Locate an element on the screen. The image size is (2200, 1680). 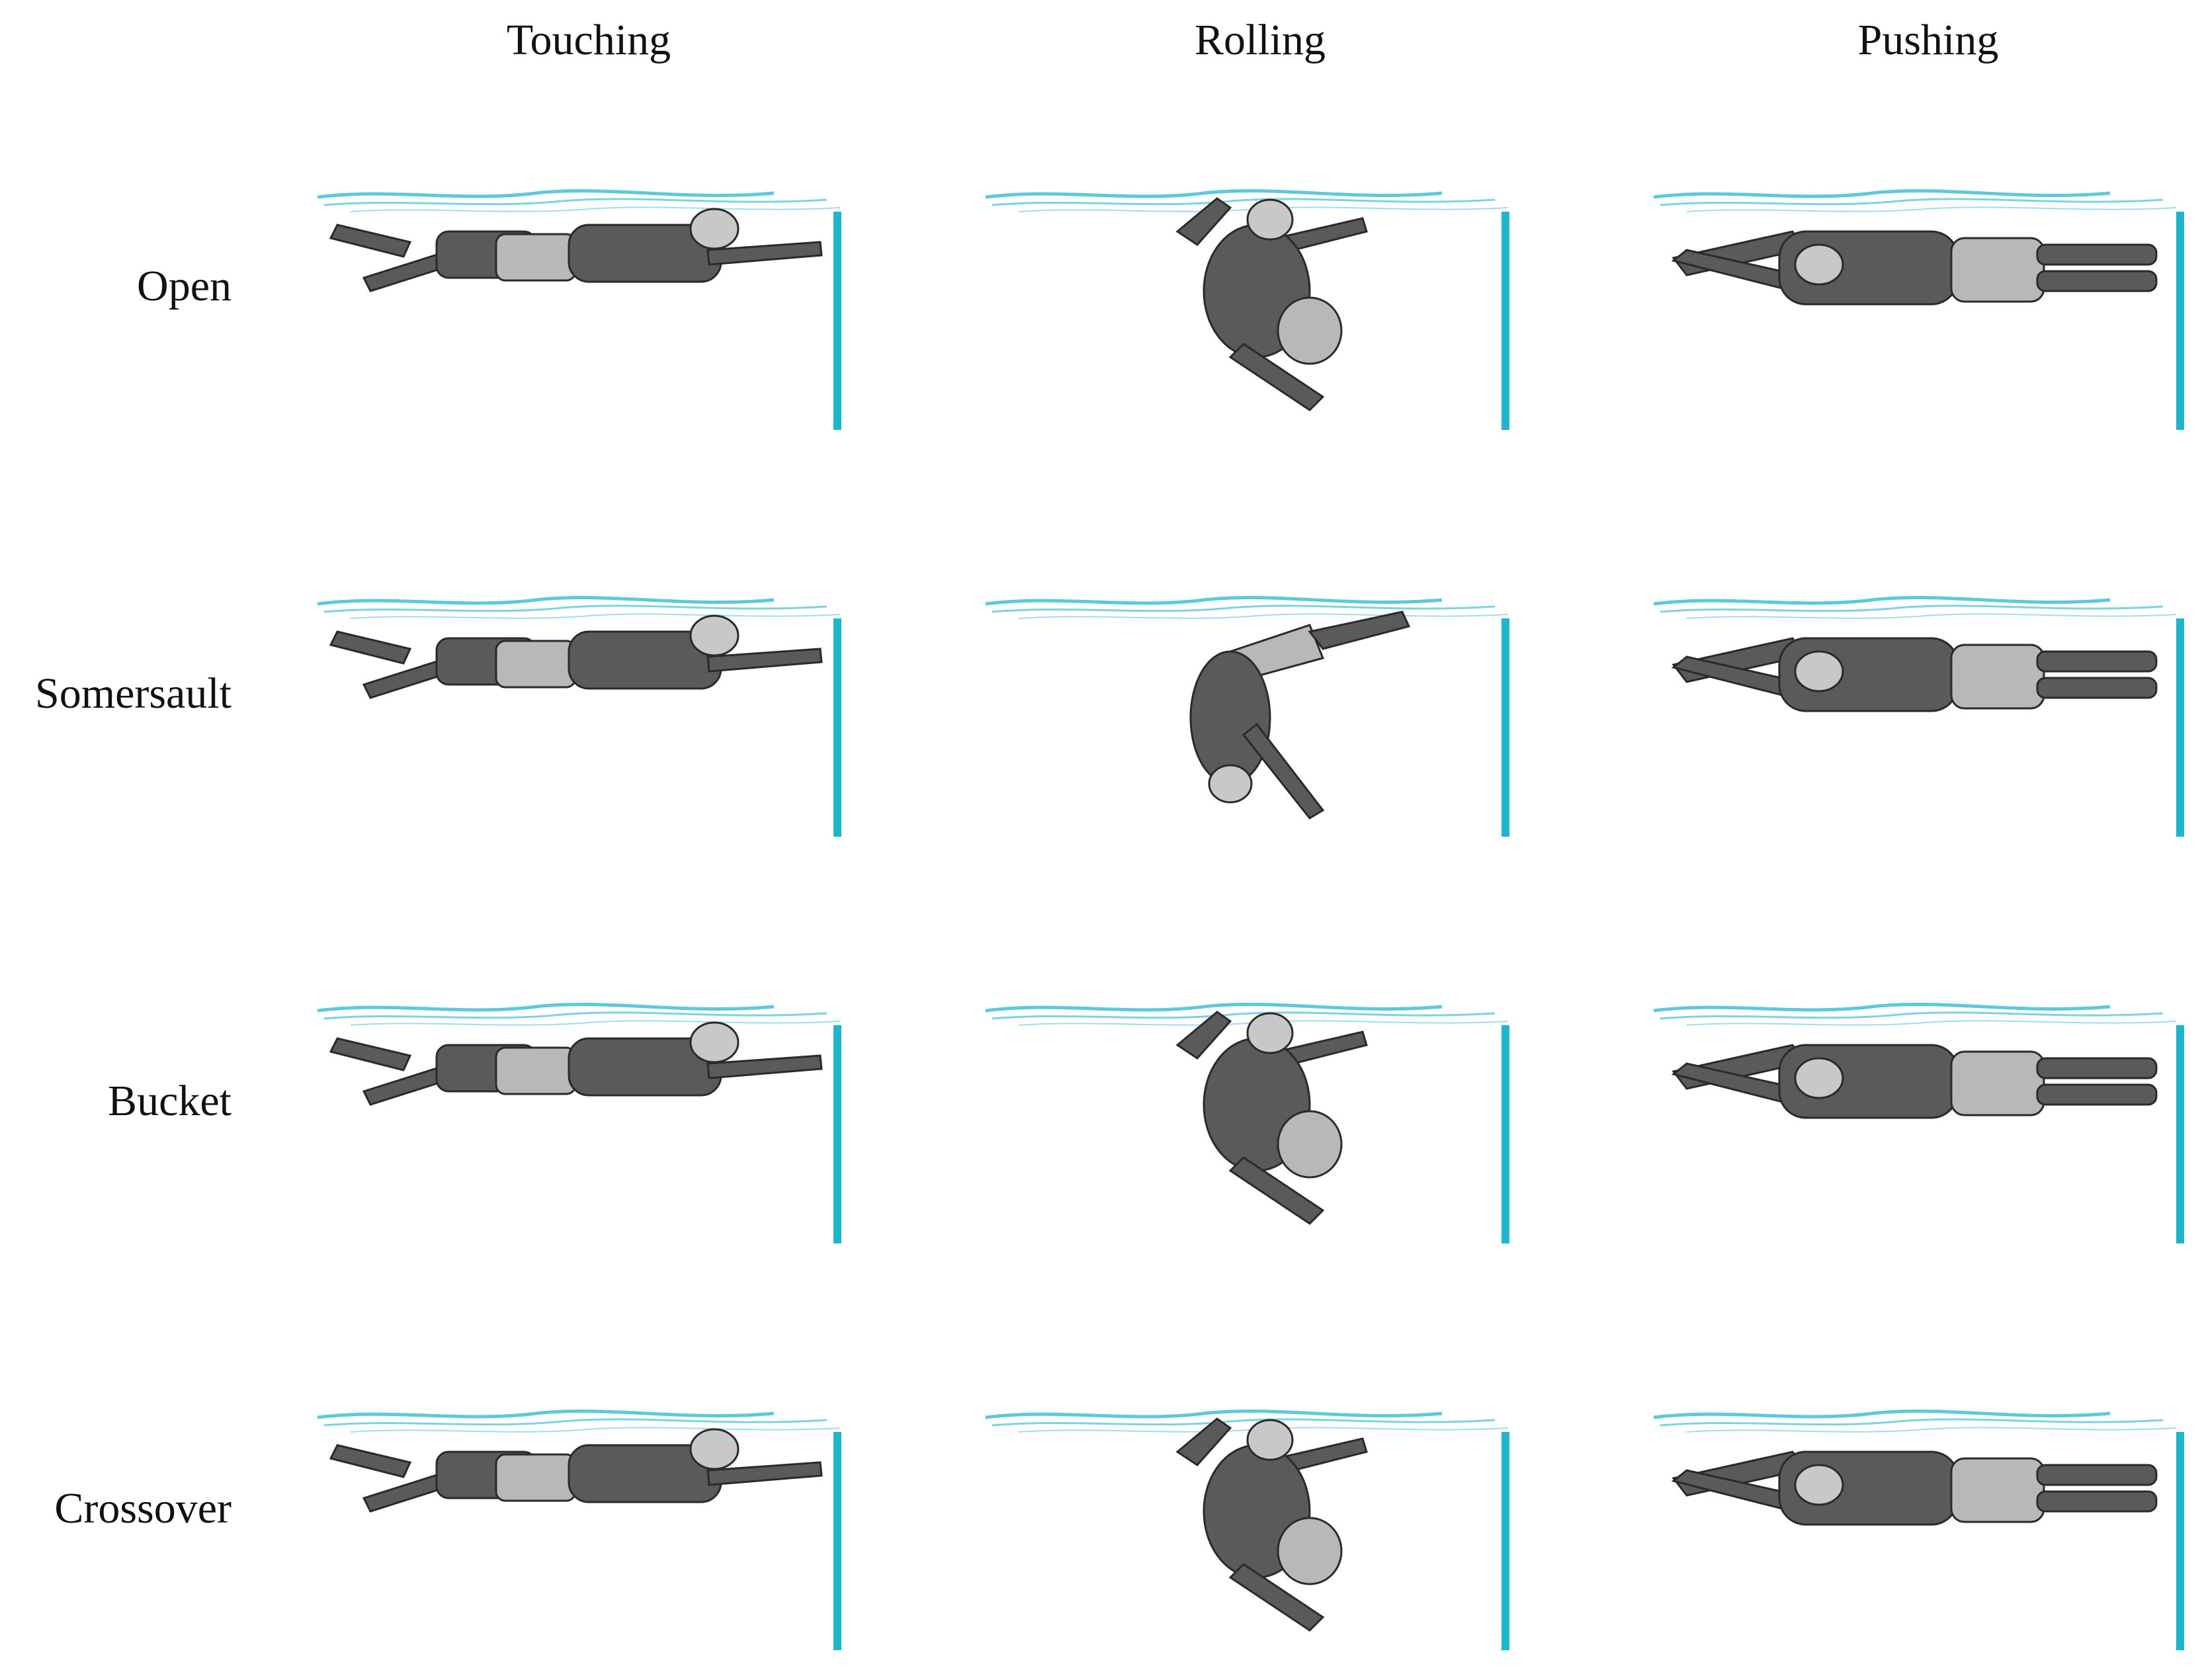
illustration-open-rolling is located at coordinates (1257, 304).